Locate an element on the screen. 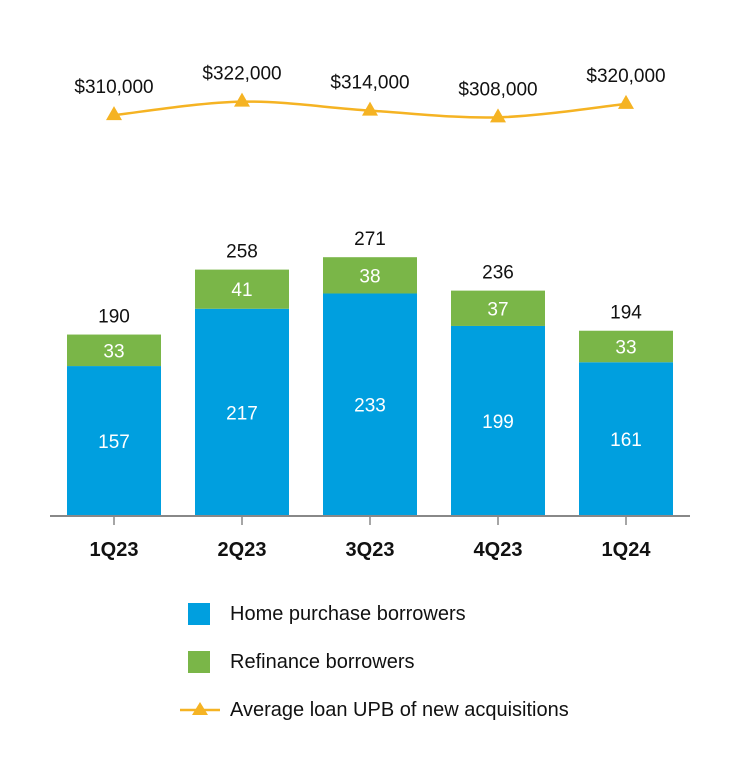  bar-total-label: 190 is located at coordinates (114, 317).